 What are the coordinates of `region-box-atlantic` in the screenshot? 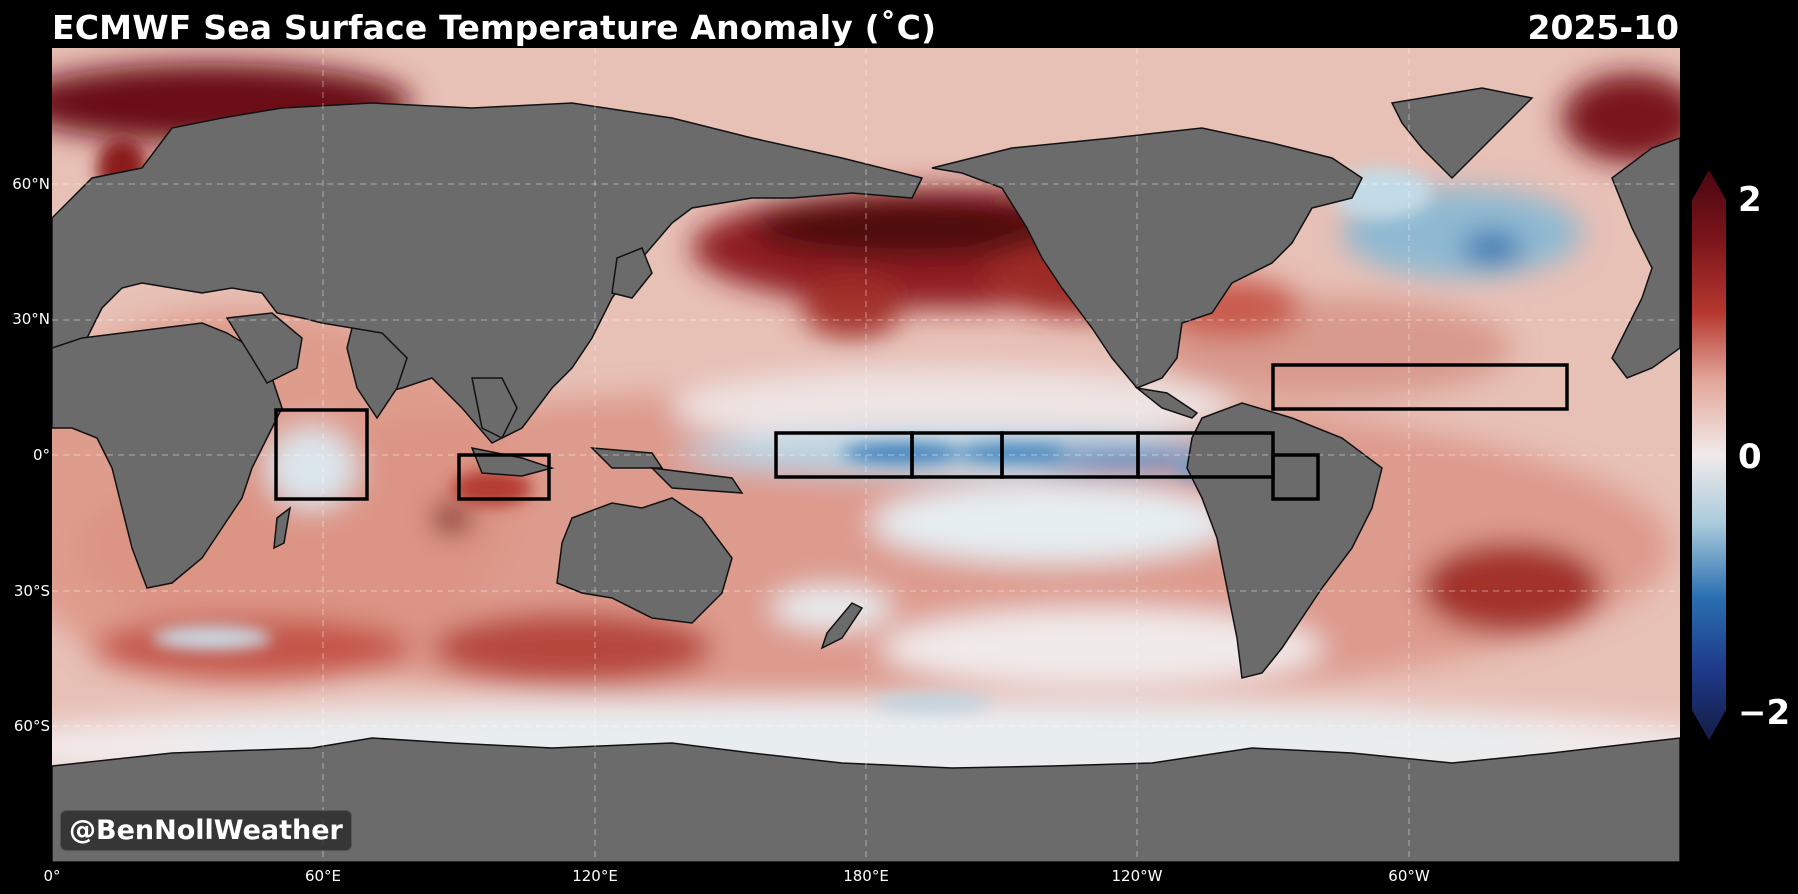 It's located at (1420, 387).